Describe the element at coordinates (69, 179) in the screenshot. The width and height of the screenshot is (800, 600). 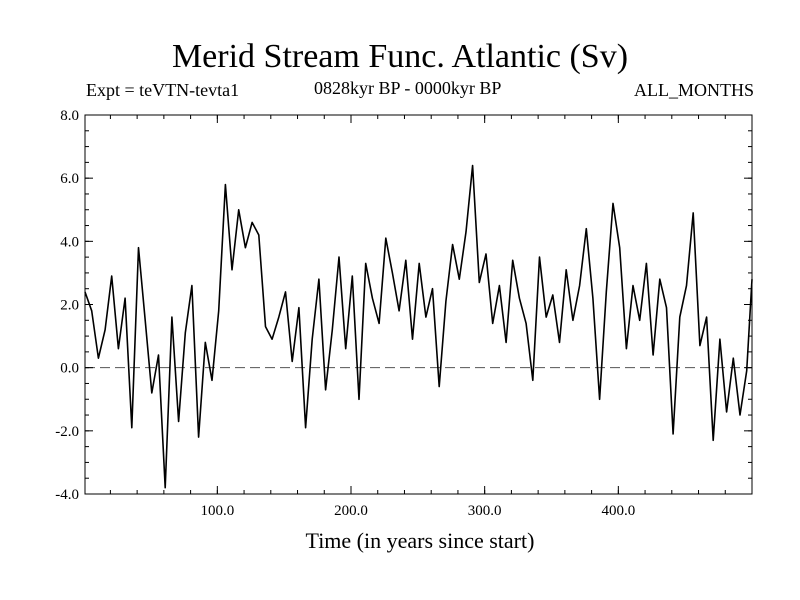
I see `y-tick-label: 6.0` at that location.